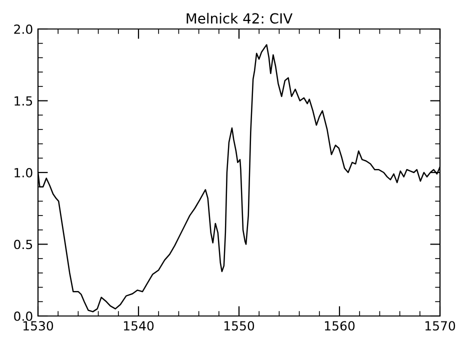  I want to click on x-tick-label: 1570, so click(440, 326).